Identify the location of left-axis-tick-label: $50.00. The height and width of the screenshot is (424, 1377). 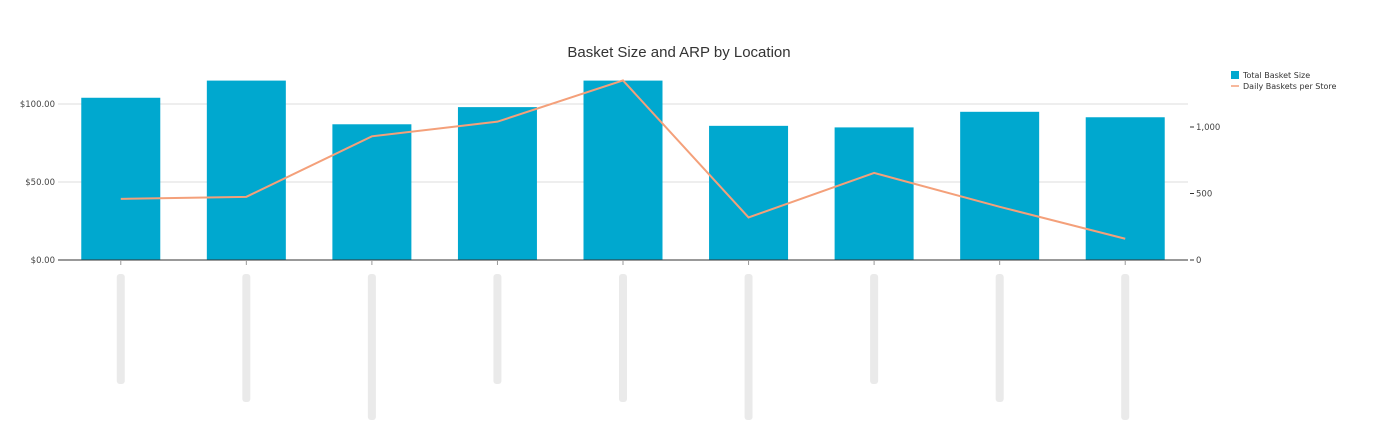
(40, 183).